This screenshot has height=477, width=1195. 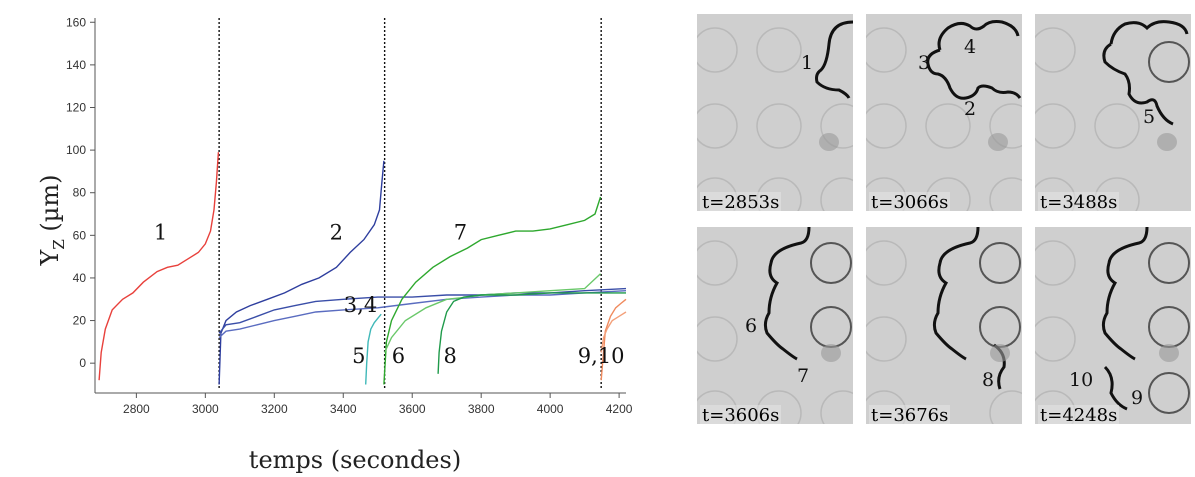 What do you see at coordinates (910, 414) in the screenshot?
I see `timestamp-label: t=3676s` at bounding box center [910, 414].